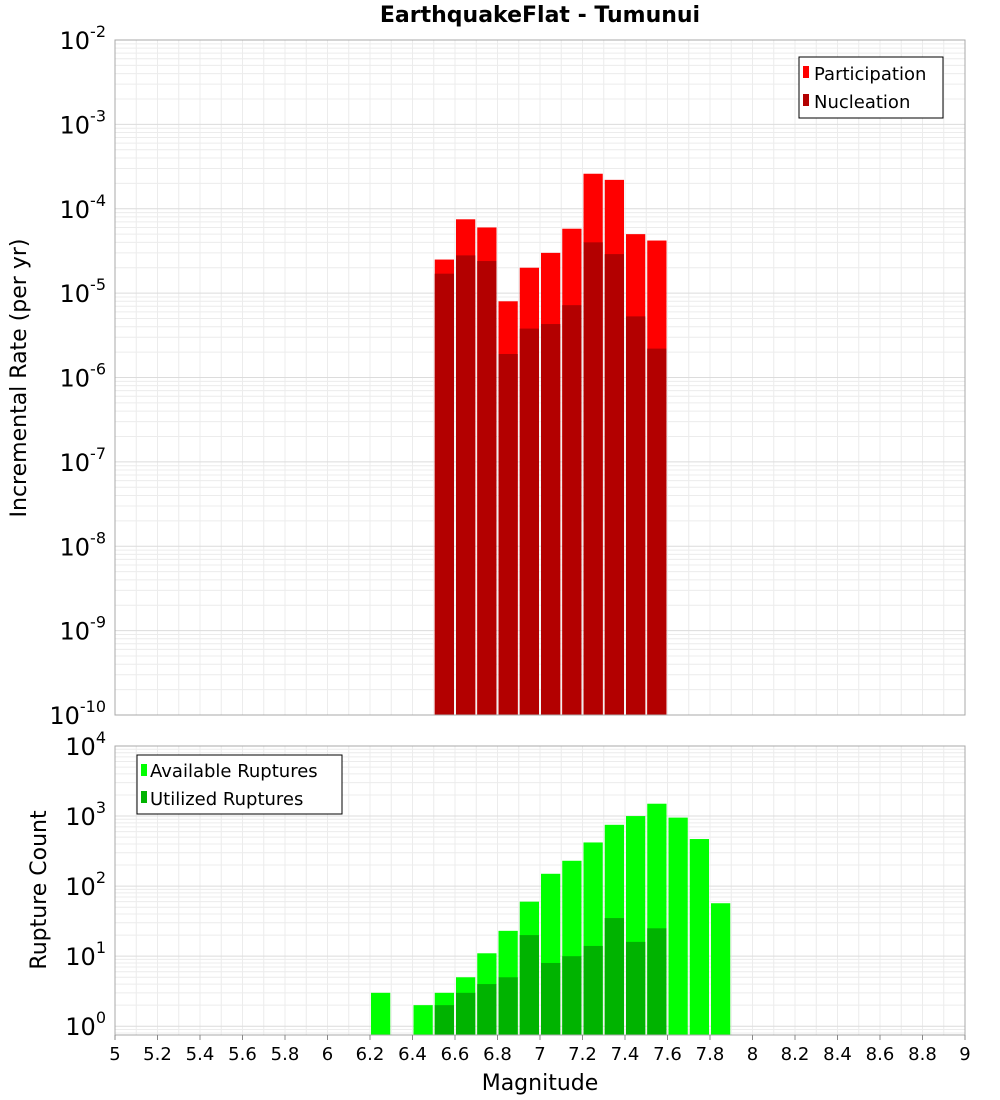  What do you see at coordinates (964, 1054) in the screenshot?
I see `x-tick-label: 9` at bounding box center [964, 1054].